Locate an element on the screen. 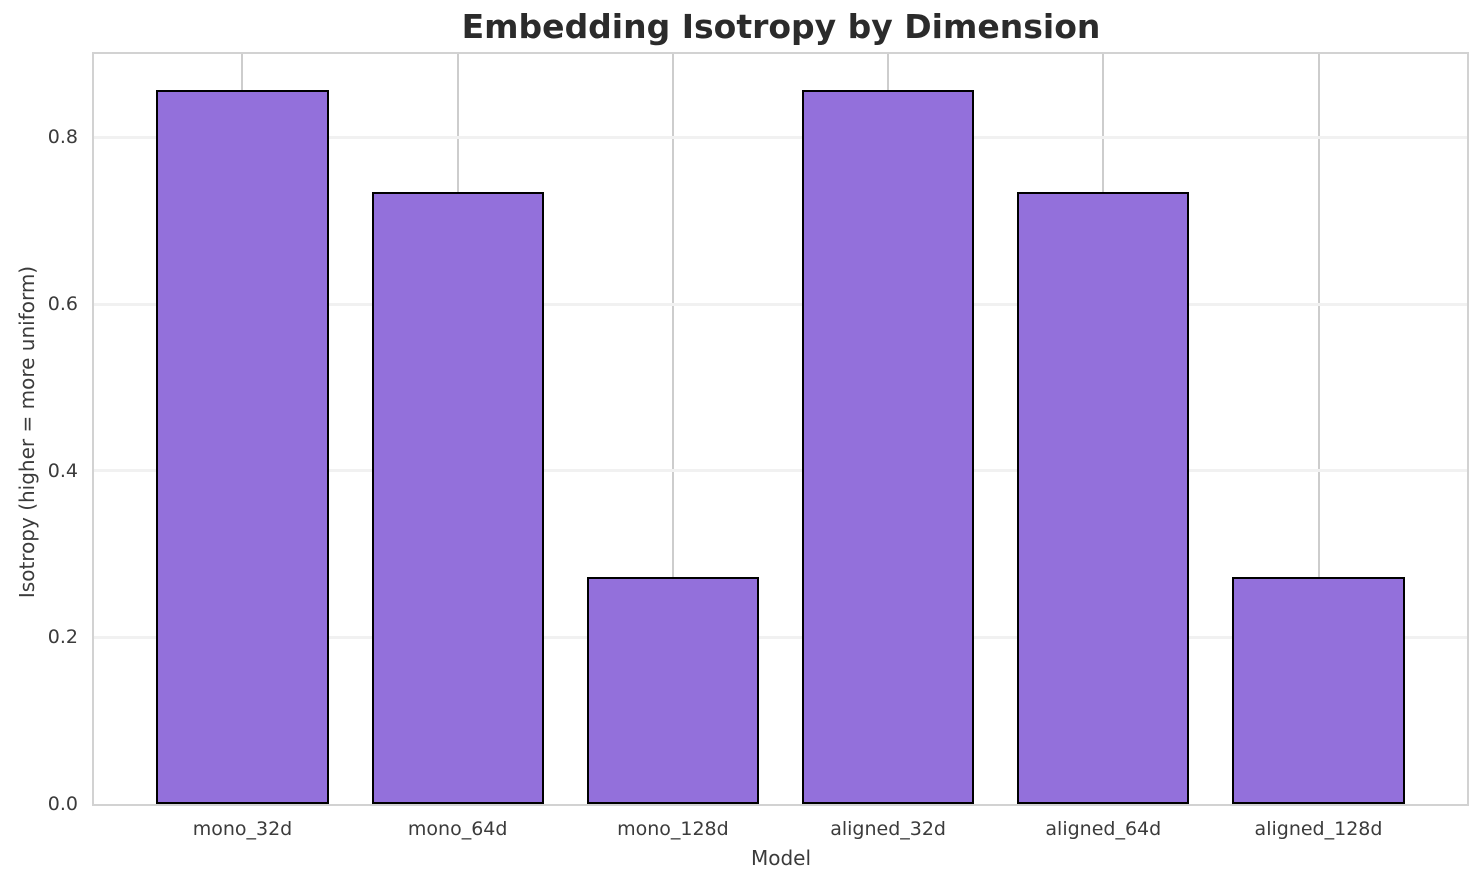 This screenshot has height=885, width=1484. chart-title: Embedding Isotropy by Dimension is located at coordinates (781, 26).